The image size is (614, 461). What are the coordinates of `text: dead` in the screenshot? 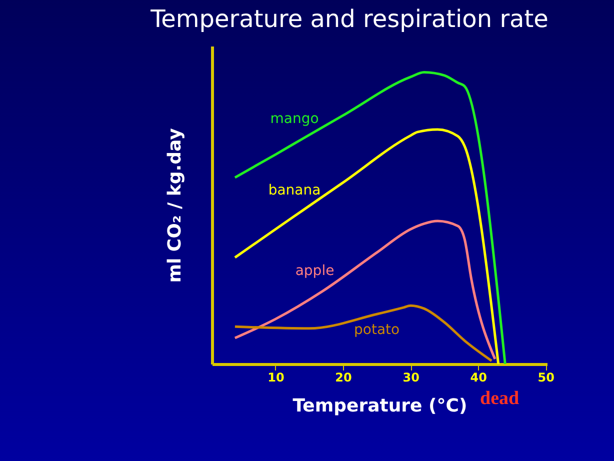 It's located at (500, 399).